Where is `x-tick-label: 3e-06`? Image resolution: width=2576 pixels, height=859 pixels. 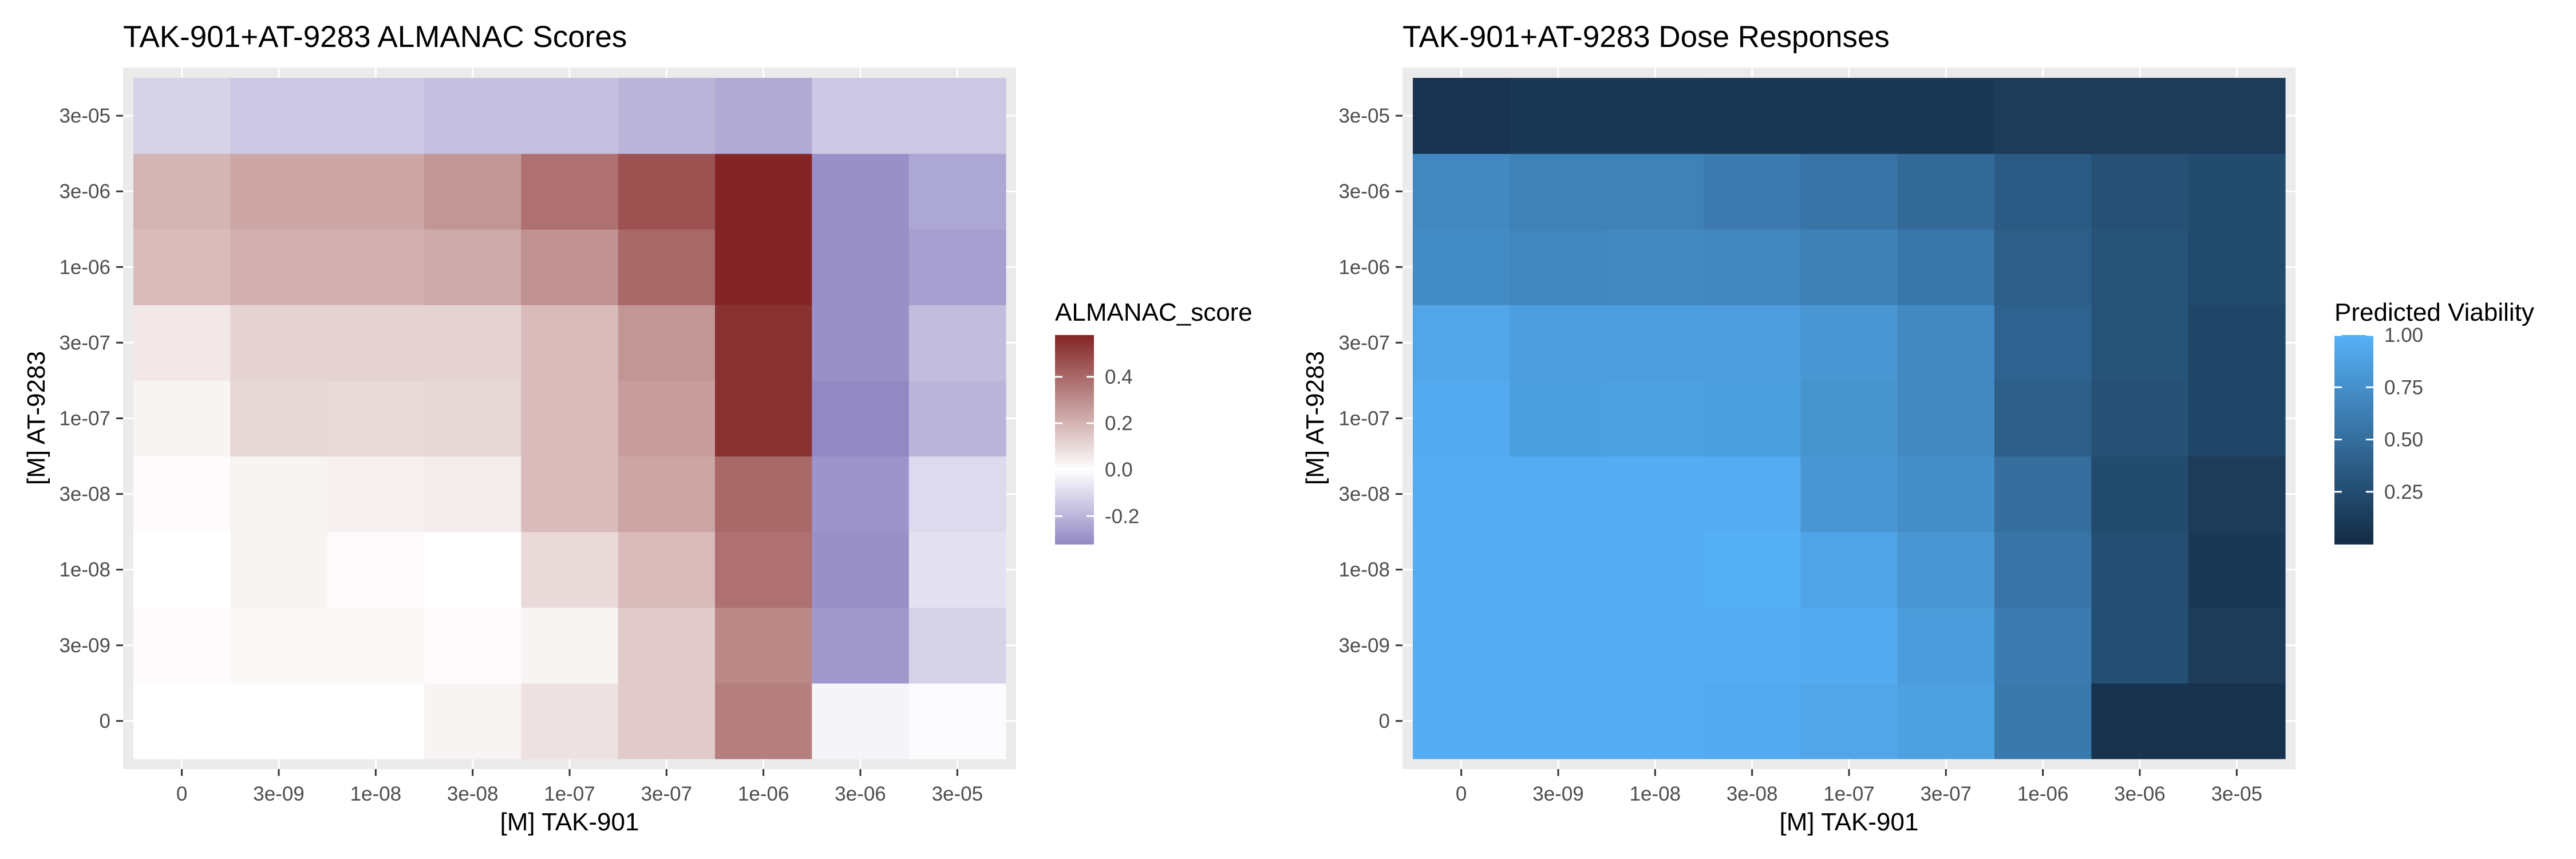 x-tick-label: 3e-06 is located at coordinates (2140, 794).